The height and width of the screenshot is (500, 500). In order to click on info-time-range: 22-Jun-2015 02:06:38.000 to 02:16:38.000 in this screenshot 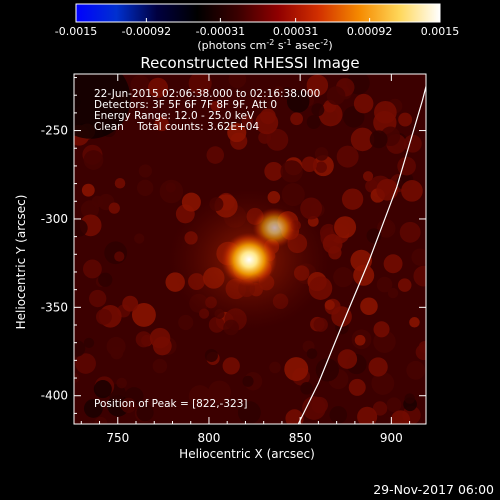, I will do `click(207, 94)`.